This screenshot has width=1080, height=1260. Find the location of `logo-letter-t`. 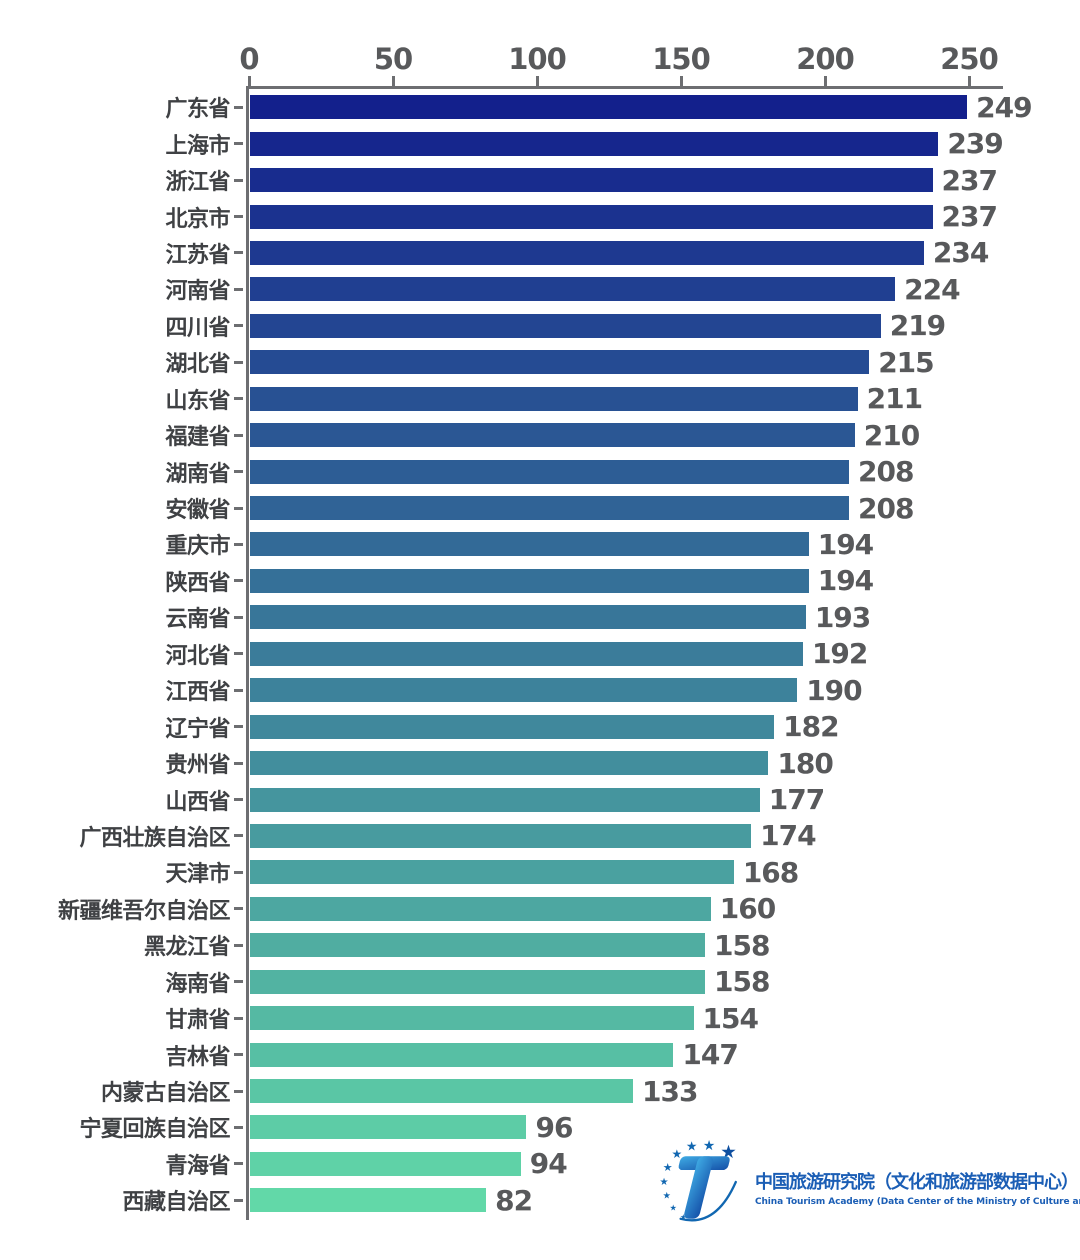

logo-letter-t is located at coordinates (704, 1187).